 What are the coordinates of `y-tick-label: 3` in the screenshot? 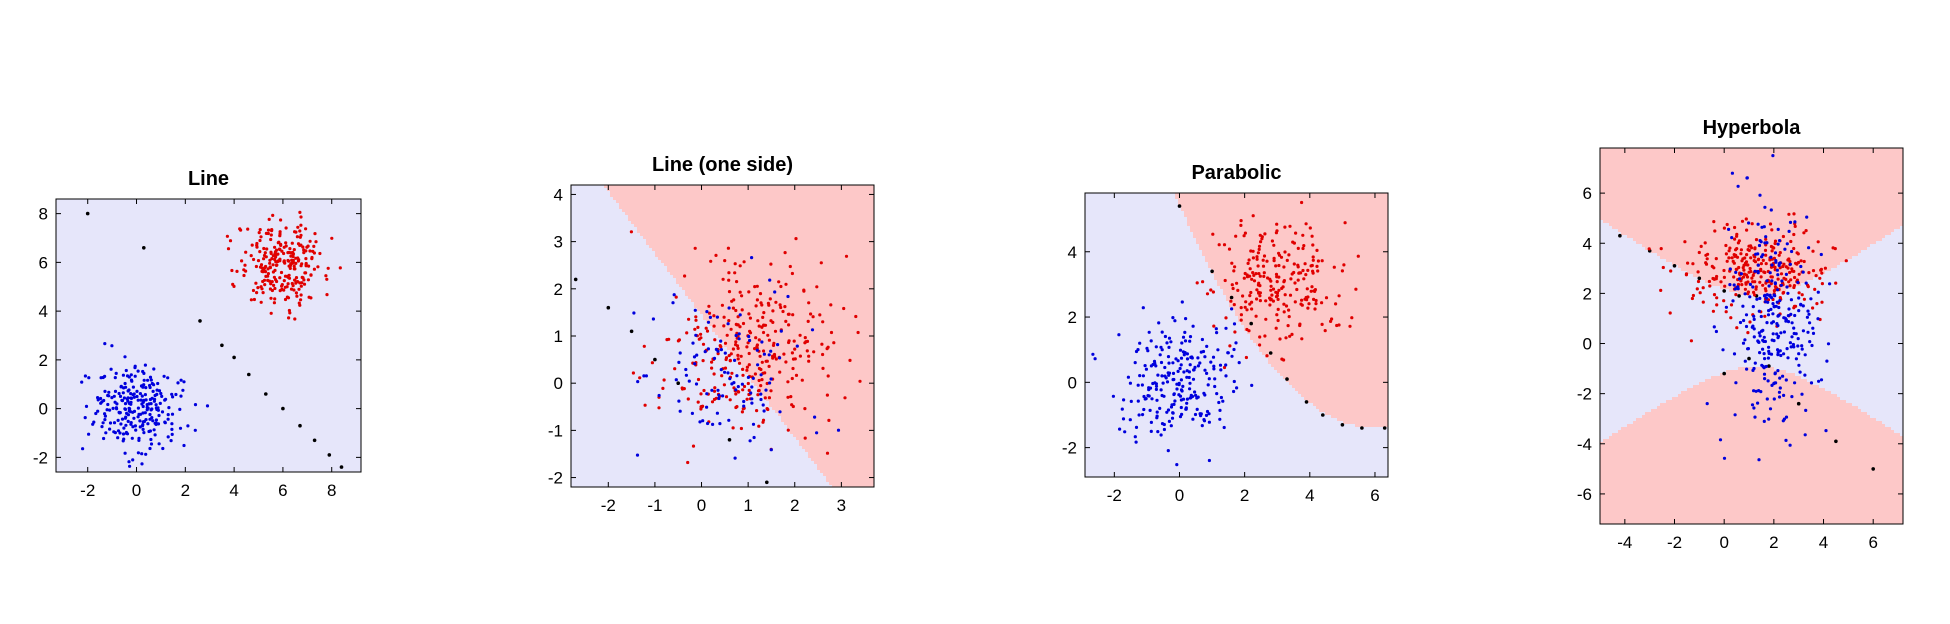 It's located at (558, 242).